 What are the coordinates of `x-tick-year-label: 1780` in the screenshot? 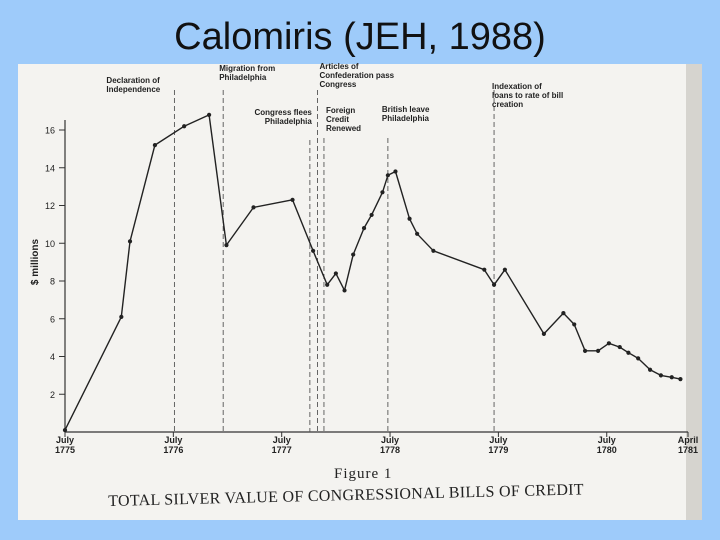 It's located at (607, 450).